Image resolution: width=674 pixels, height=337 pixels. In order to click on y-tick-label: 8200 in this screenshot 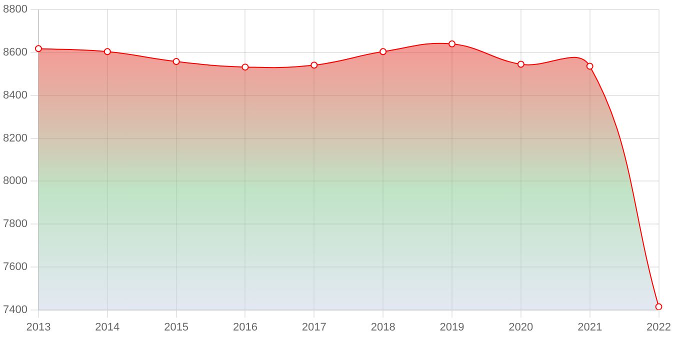, I will do `click(15, 138)`.